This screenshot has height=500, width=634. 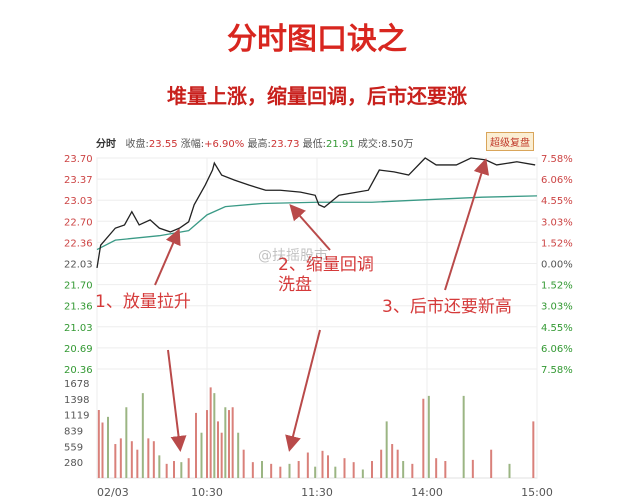 What do you see at coordinates (78, 265) in the screenshot?
I see `price-tick-label: 22.03` at bounding box center [78, 265].